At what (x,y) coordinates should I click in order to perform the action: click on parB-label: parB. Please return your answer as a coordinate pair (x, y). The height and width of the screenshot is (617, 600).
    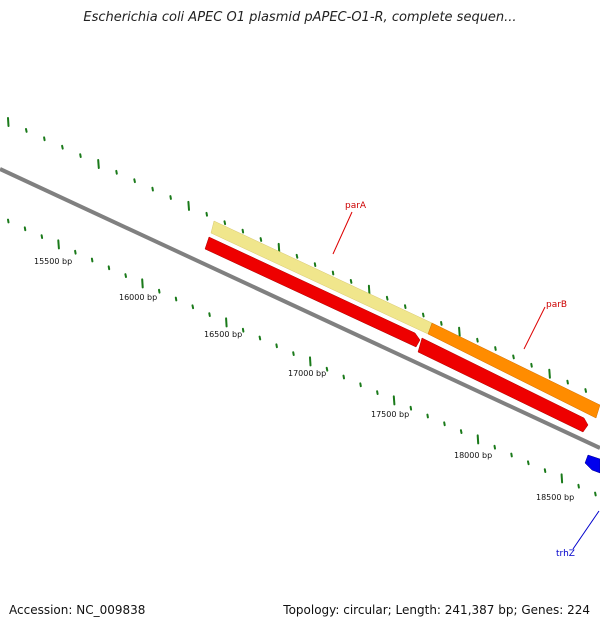
    Looking at the image, I should click on (556, 305).